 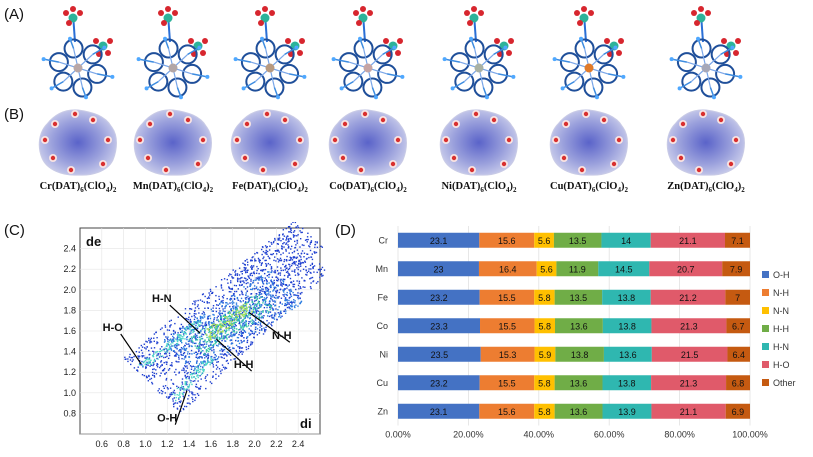 I want to click on y-tick-label: 1.4, so click(x=69, y=352).